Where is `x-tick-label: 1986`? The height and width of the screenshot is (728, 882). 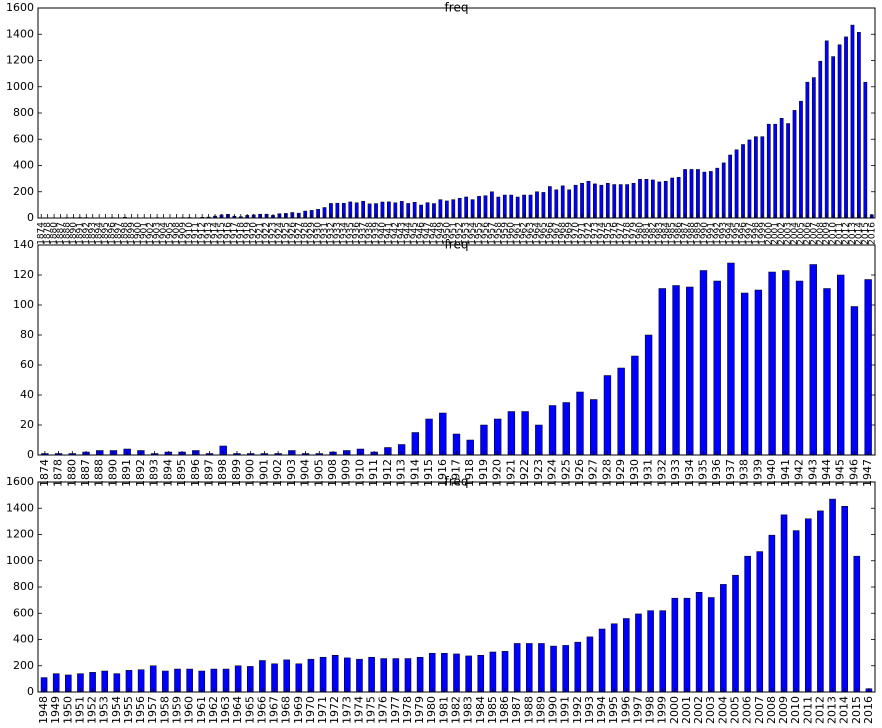
x-tick-label: 1986 is located at coordinates (504, 710).